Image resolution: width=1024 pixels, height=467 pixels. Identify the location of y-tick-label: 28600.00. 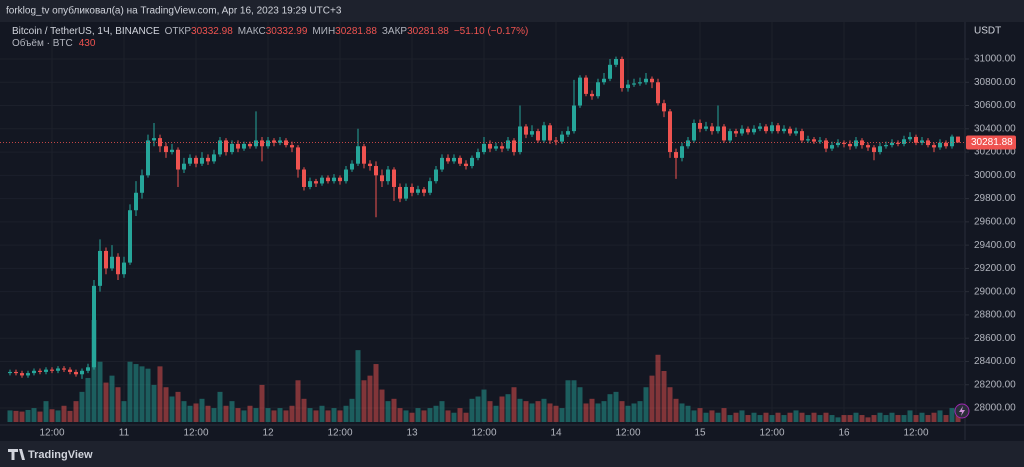
(995, 338).